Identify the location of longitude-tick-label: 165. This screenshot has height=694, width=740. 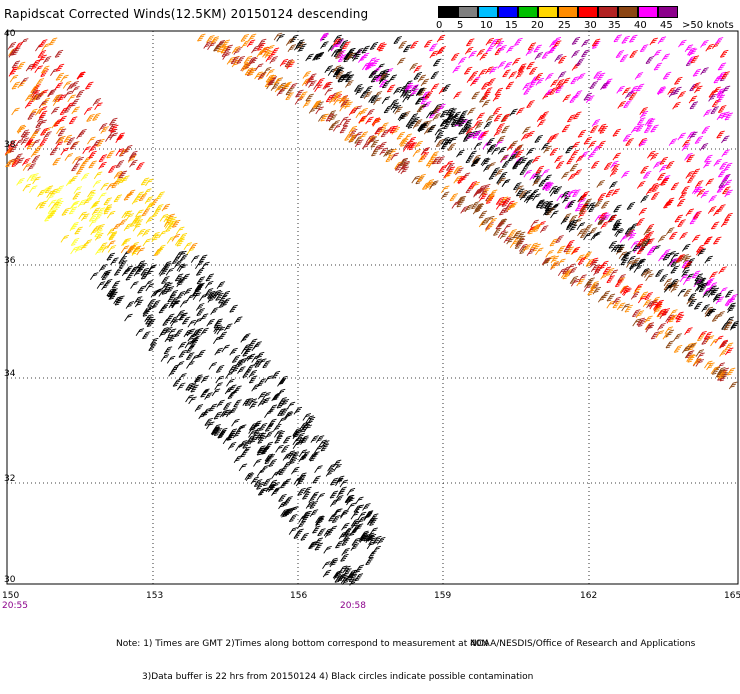
(732, 596).